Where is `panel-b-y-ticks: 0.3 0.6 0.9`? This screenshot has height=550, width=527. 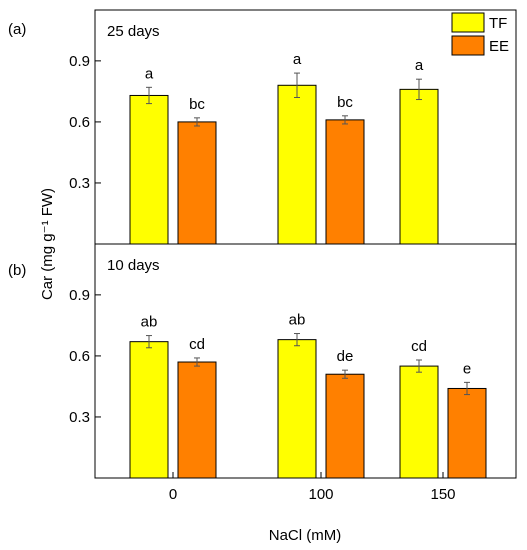 panel-b-y-ticks: 0.3 0.6 0.9 is located at coordinates (85, 356).